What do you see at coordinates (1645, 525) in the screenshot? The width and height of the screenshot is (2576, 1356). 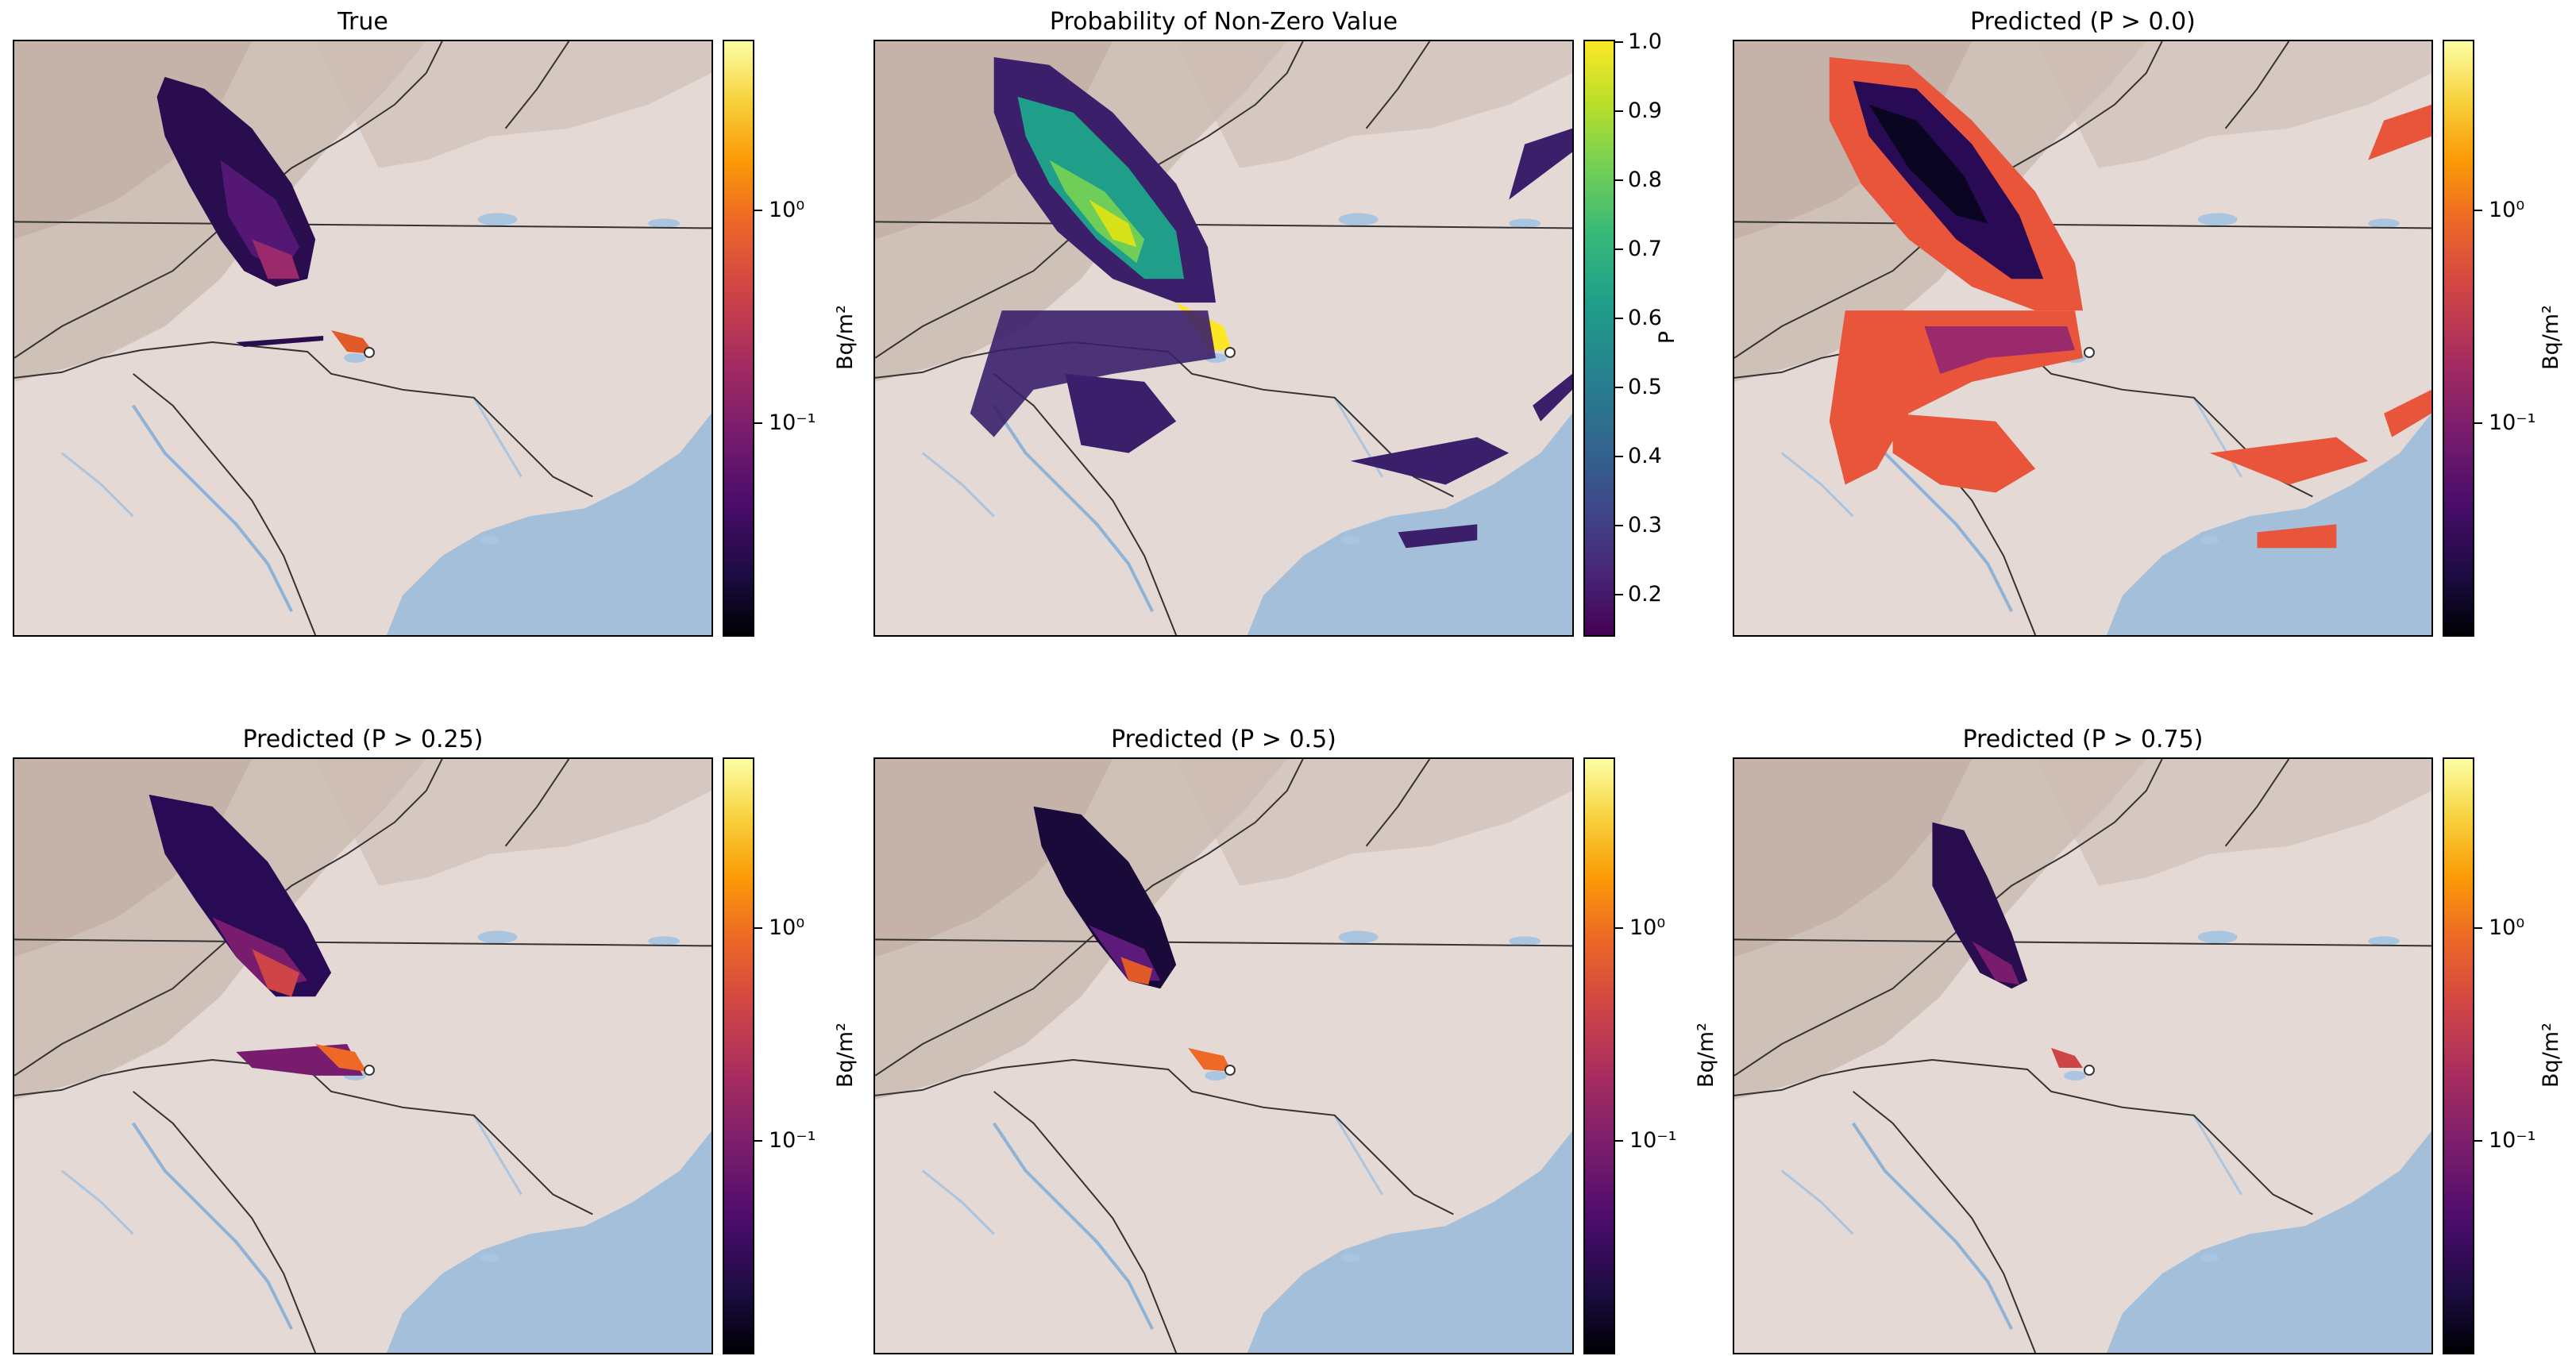 I see `cb-tick: 0.3` at bounding box center [1645, 525].